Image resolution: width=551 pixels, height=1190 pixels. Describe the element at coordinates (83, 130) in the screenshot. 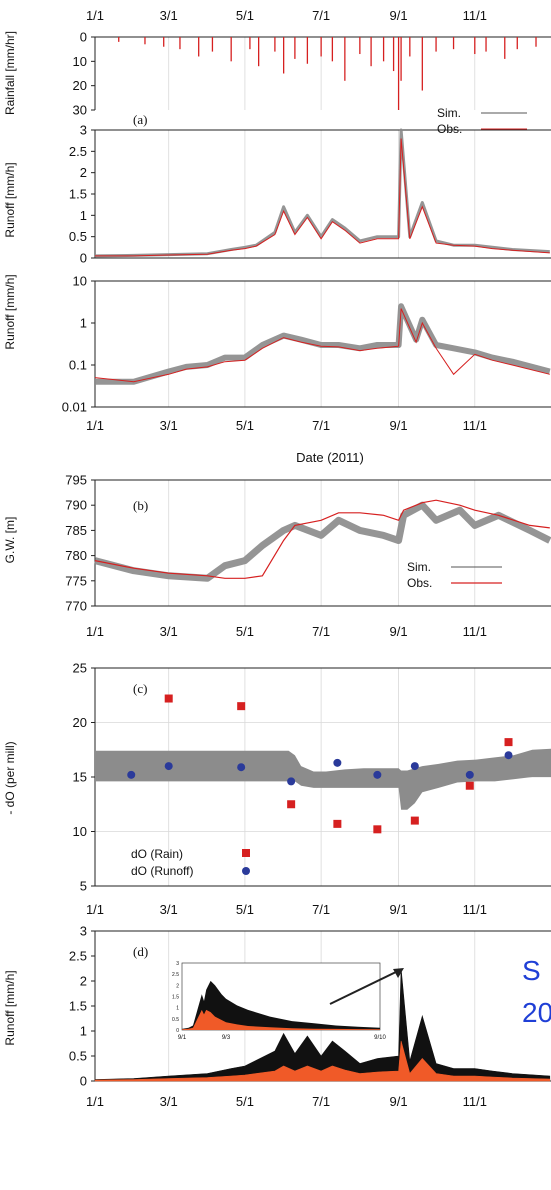

I see `y-tick-label: 3` at that location.